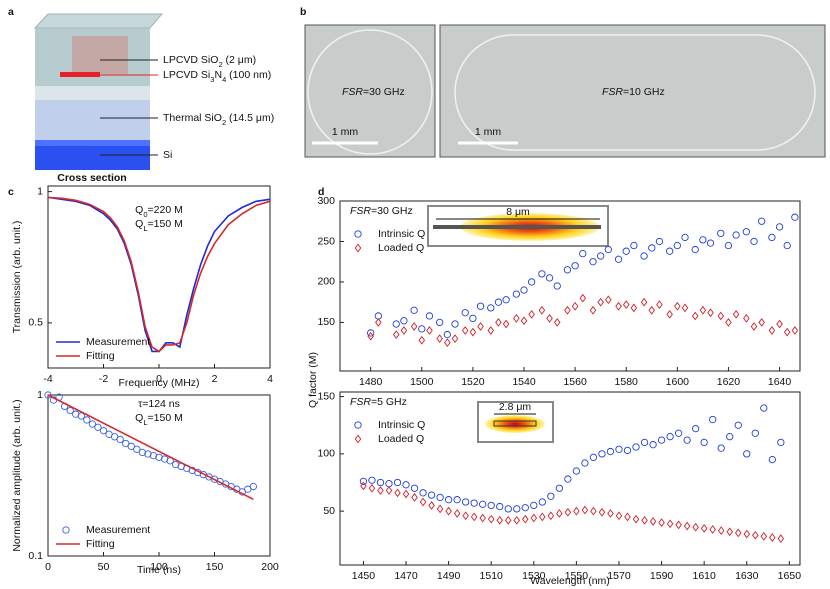 This screenshot has height=589, width=830. What do you see at coordinates (100, 356) in the screenshot?
I see `legend-label: Fitting` at bounding box center [100, 356].